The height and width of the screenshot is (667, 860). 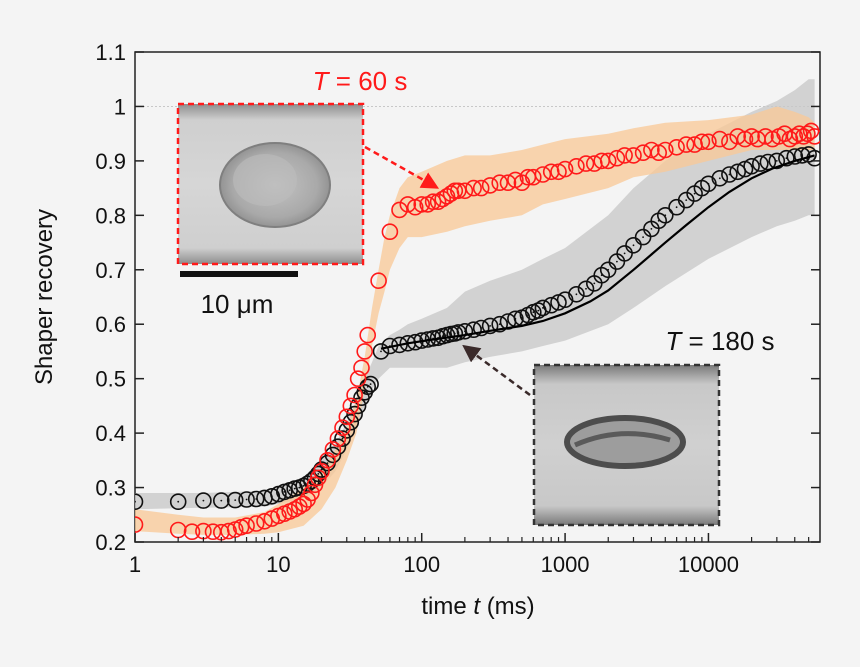 What do you see at coordinates (110, 52) in the screenshot?
I see `y-tick-label: 1.1` at bounding box center [110, 52].